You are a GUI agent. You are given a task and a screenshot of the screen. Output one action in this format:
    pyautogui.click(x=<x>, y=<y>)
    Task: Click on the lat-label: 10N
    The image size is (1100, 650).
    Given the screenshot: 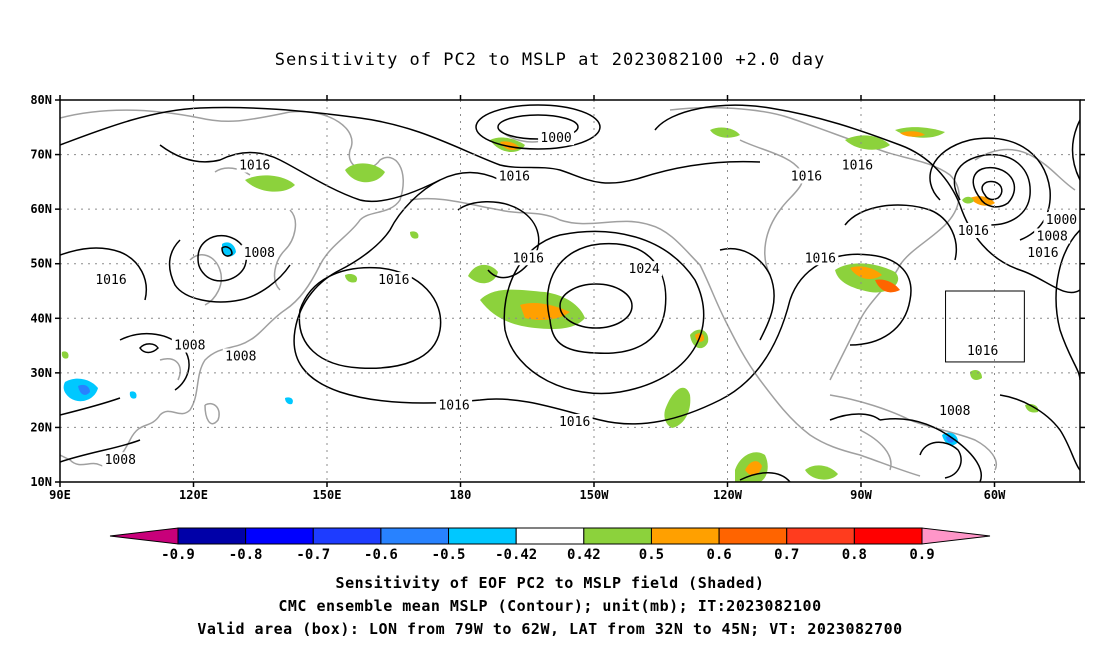 What is the action you would take?
    pyautogui.click(x=41, y=482)
    